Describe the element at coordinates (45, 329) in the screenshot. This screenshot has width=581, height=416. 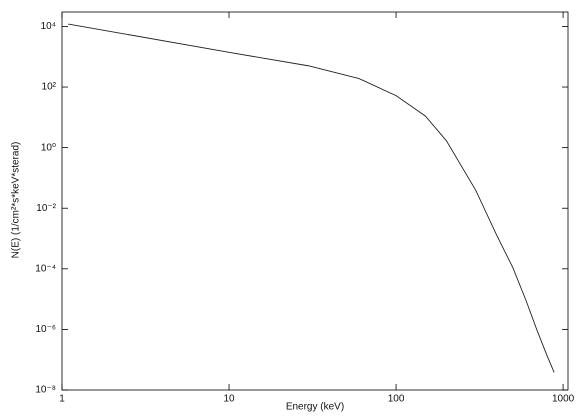
I see `y-tick-label: 10⁻⁶` at that location.